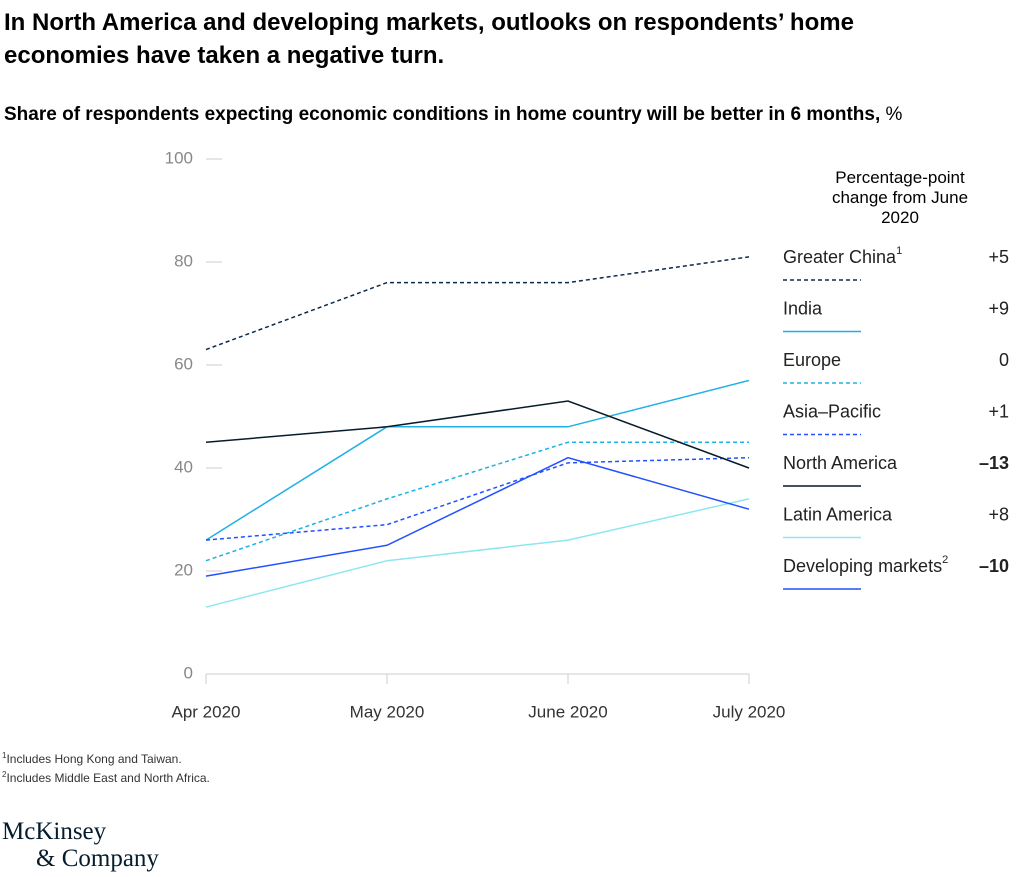 This screenshot has height=877, width=1024. Describe the element at coordinates (188, 672) in the screenshot. I see `y-tick-label: 0` at that location.